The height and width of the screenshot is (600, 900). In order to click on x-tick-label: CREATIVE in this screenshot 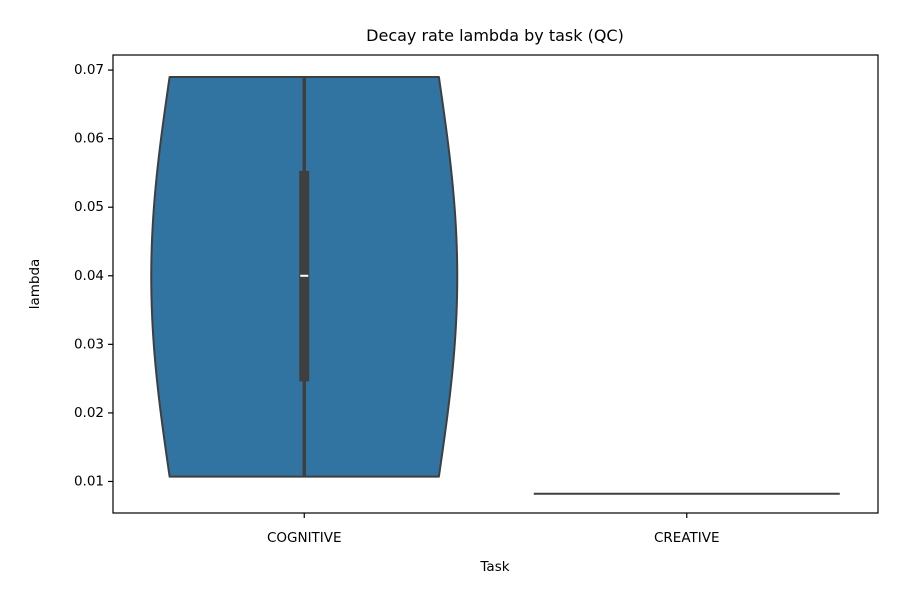, I will do `click(687, 538)`.